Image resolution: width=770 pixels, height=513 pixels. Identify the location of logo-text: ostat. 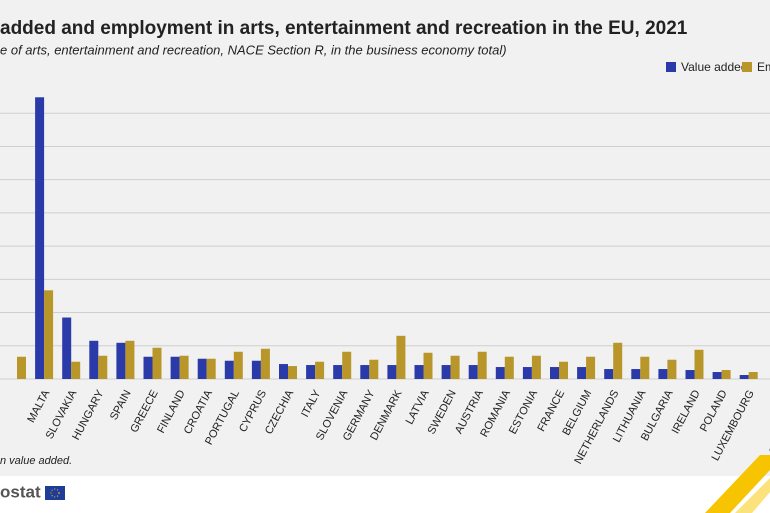
(20, 491).